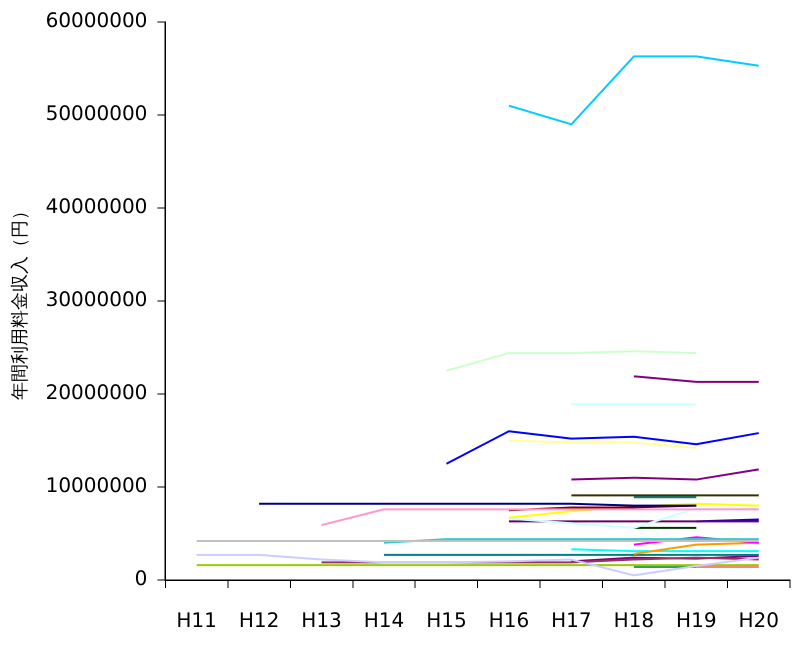  What do you see at coordinates (97, 299) in the screenshot?
I see `y-tick-label: 30000000` at bounding box center [97, 299].